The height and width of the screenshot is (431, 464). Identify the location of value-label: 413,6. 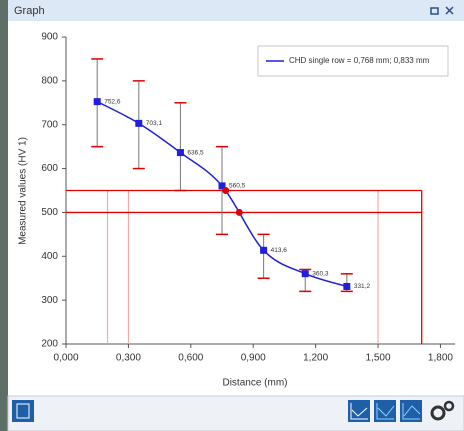
(279, 250).